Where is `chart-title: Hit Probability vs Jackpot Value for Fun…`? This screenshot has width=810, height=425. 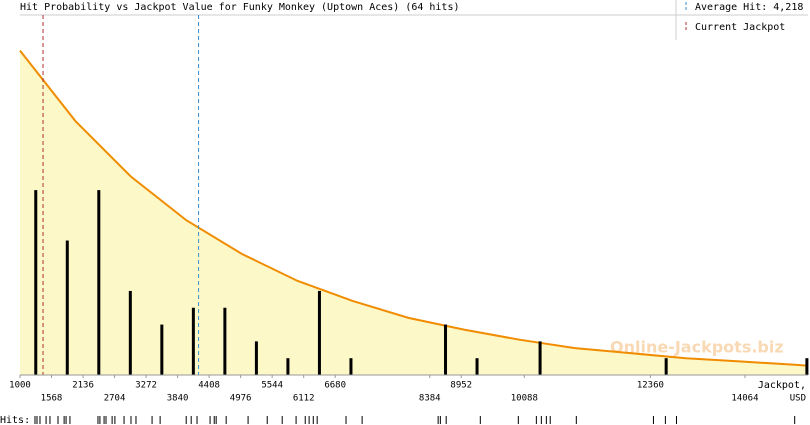 chart-title: Hit Probability vs Jackpot Value for Fun… is located at coordinates (240, 7).